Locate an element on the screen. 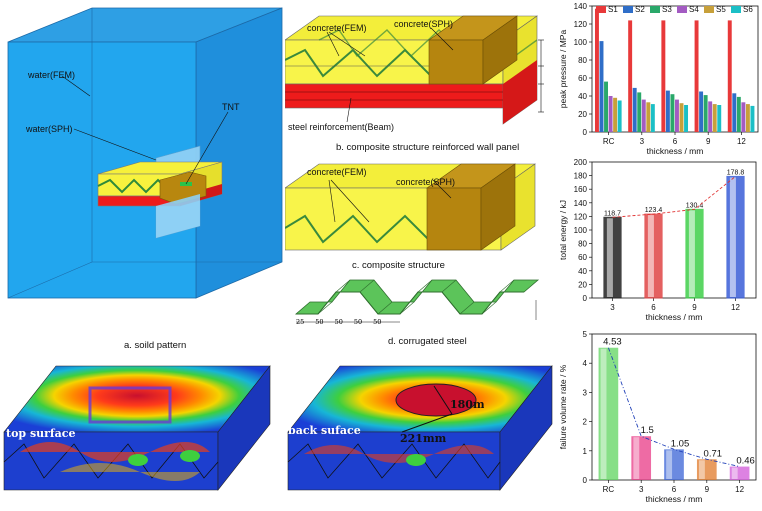 This screenshot has width=762, height=511. water-fem-label: water(FEM) is located at coordinates (51, 75).